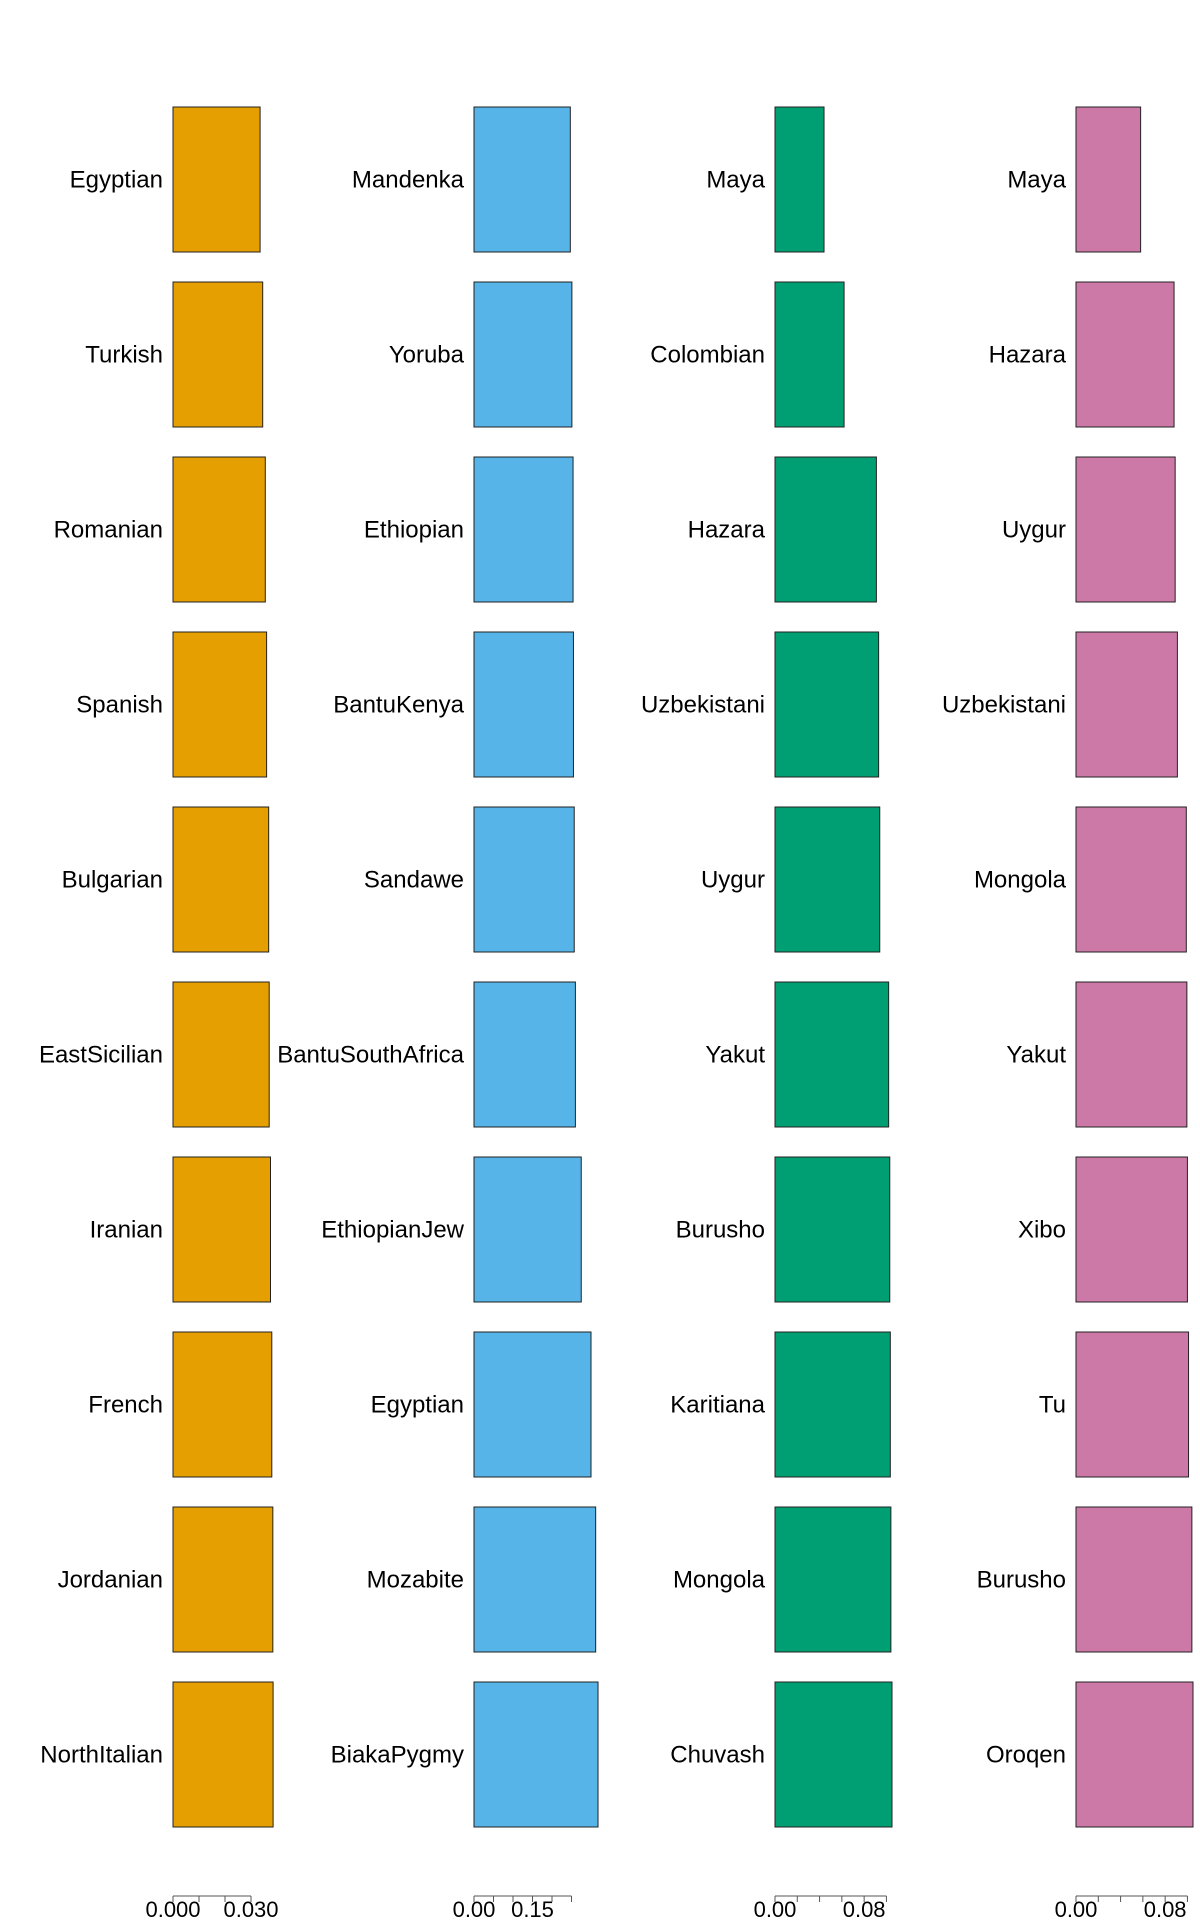 The height and width of the screenshot is (1920, 1200). Describe the element at coordinates (398, 705) in the screenshot. I see `category-label: BantuKenya` at that location.